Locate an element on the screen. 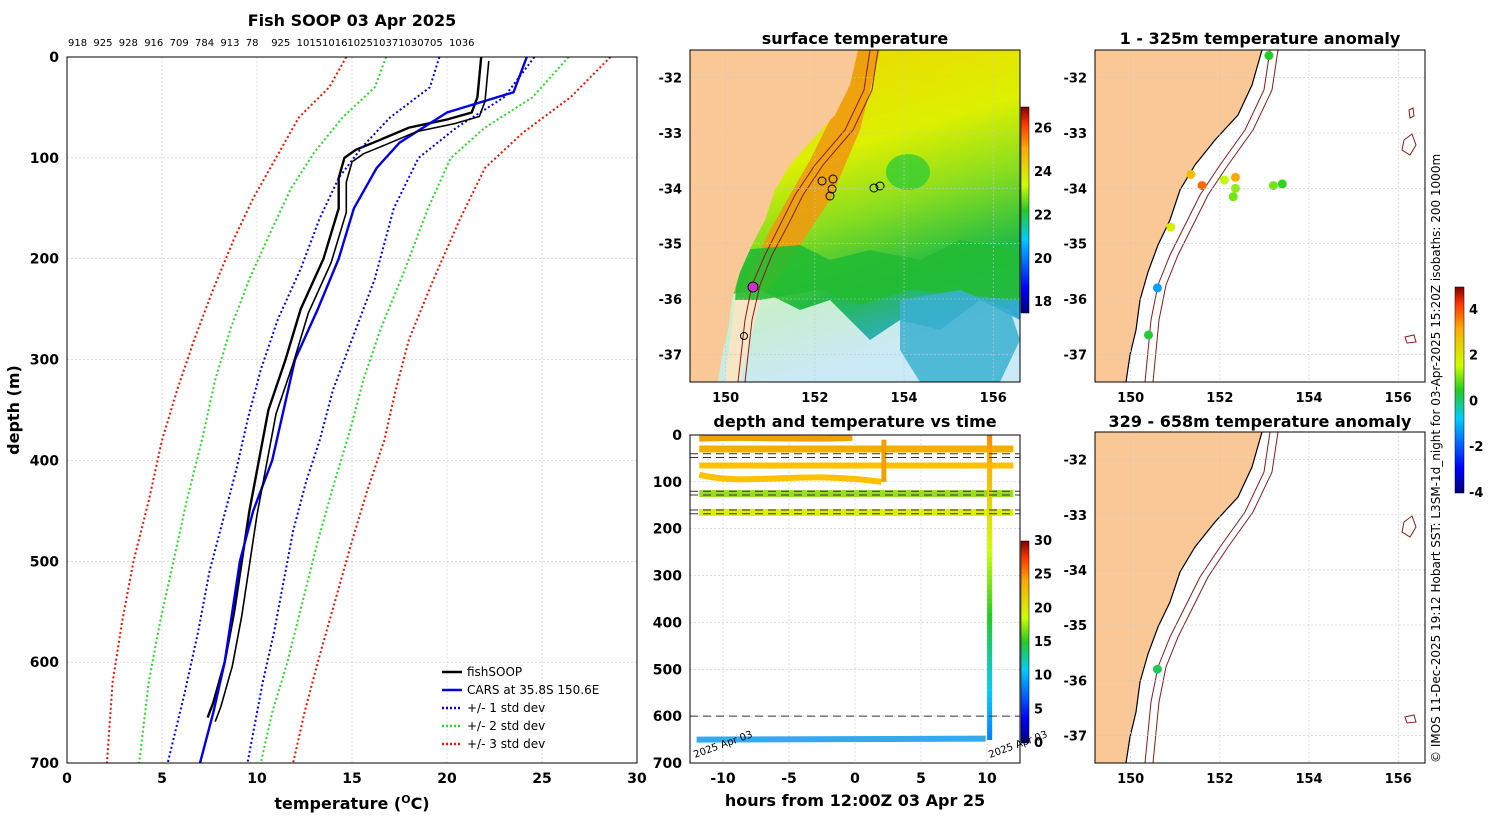  sst-isobath is located at coordinates (804, 216).